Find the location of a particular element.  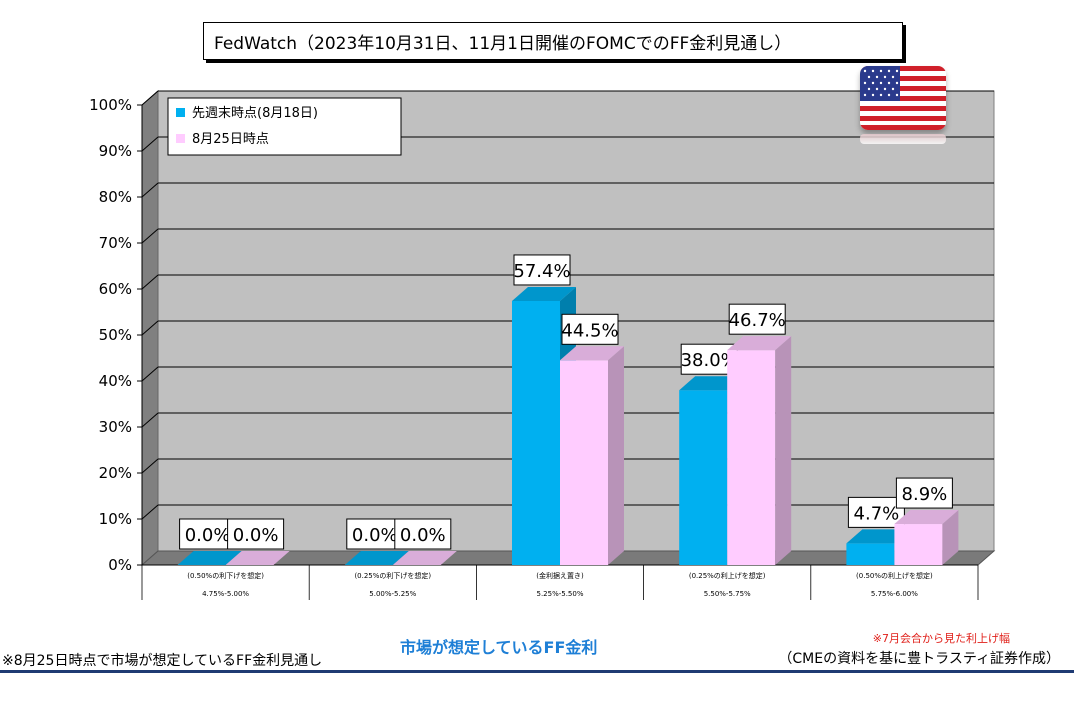

y-tick-label: 100% is located at coordinates (110, 105).